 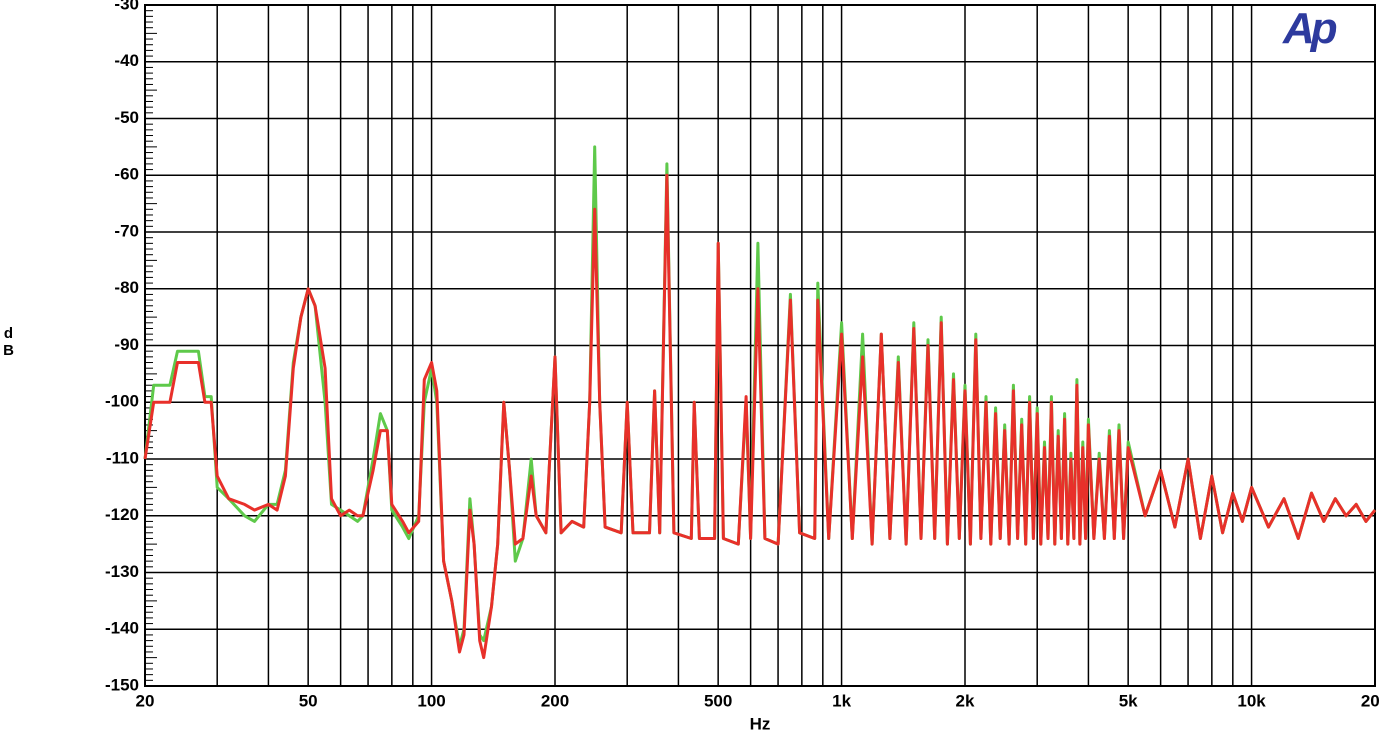 I want to click on x-tick-label: 2k, so click(x=965, y=700).